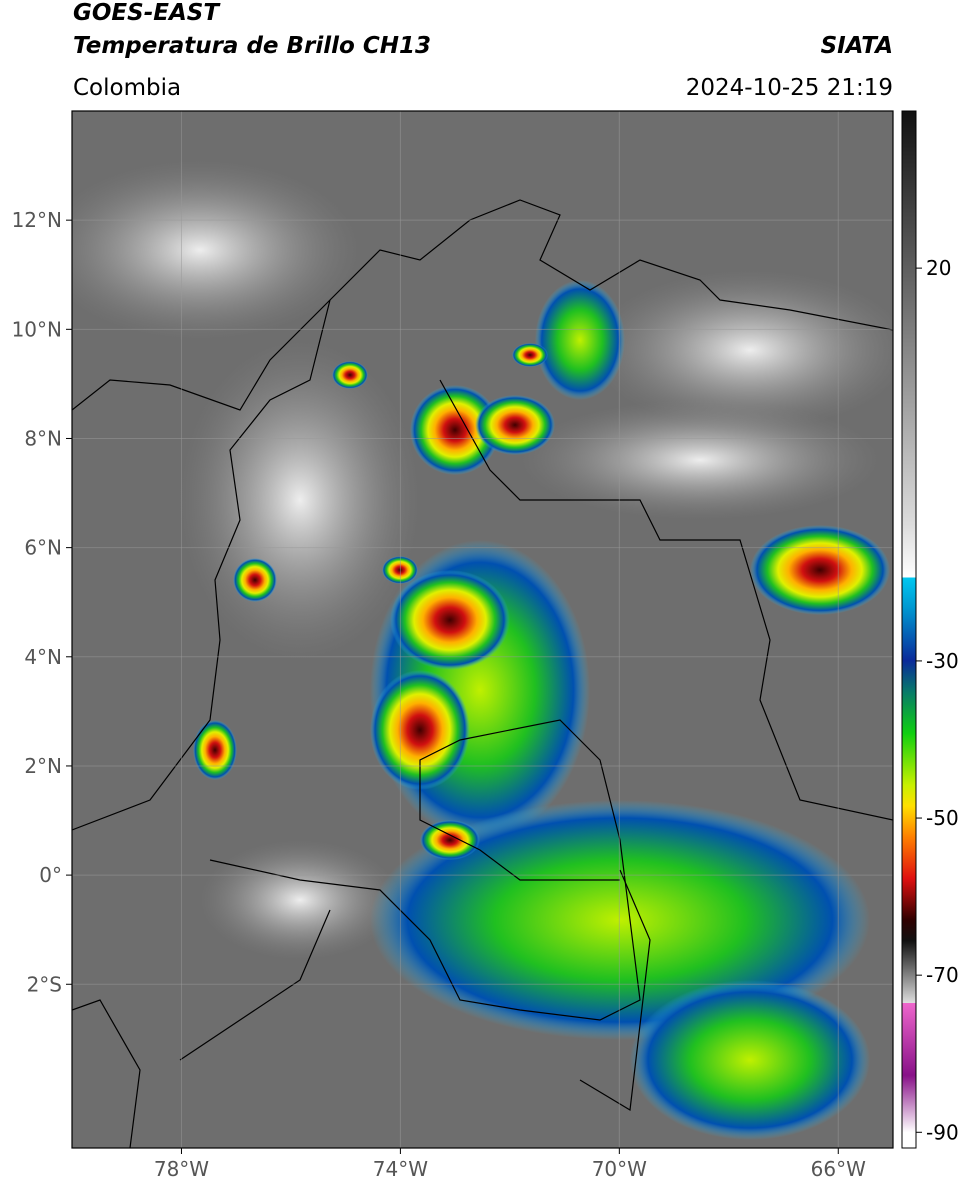  I want to click on colorbar-tick-label: -50, so click(942, 818).